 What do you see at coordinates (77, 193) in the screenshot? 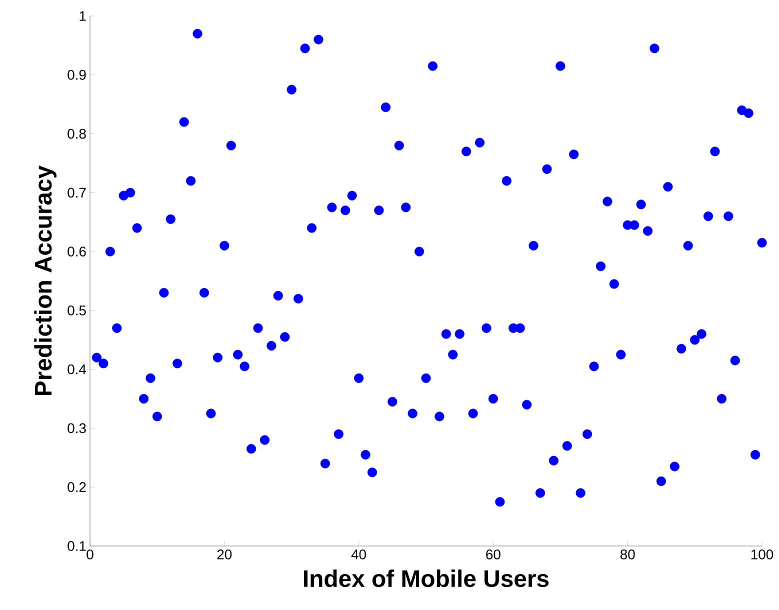
I see `y-tick-label: 0.7` at bounding box center [77, 193].